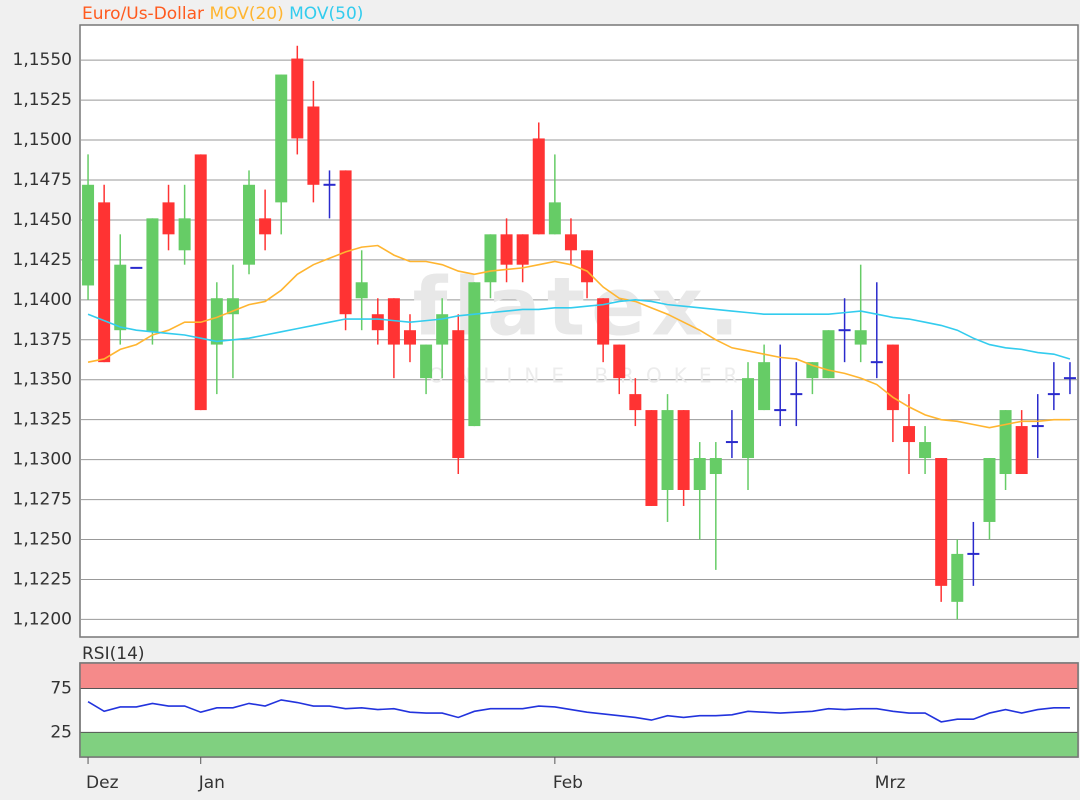 The width and height of the screenshot is (1080, 800). Describe the element at coordinates (42, 140) in the screenshot. I see `y-tick-label: 1,1500` at that location.